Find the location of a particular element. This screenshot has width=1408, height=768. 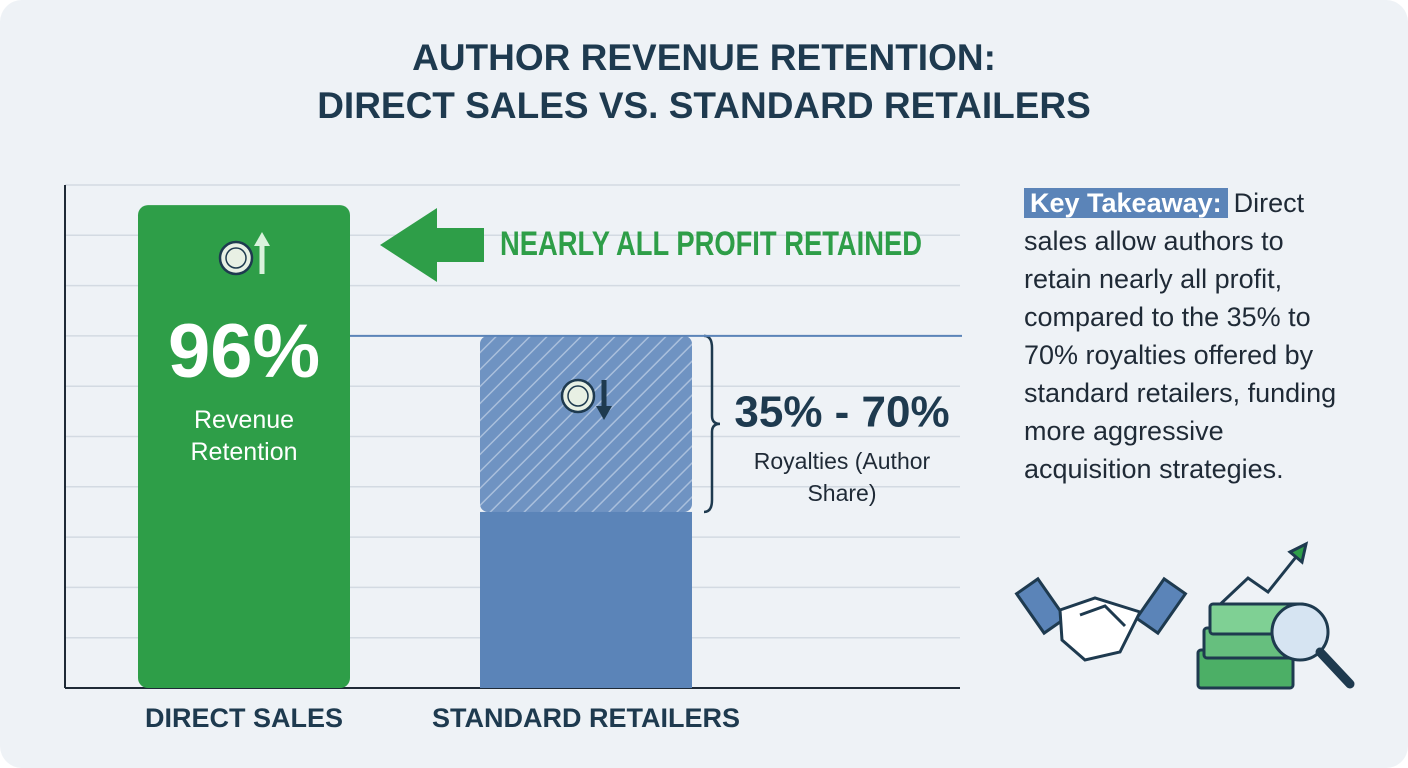

chart-title: DIRECT SALES VS. STANDARD RETAILERS is located at coordinates (704, 105).